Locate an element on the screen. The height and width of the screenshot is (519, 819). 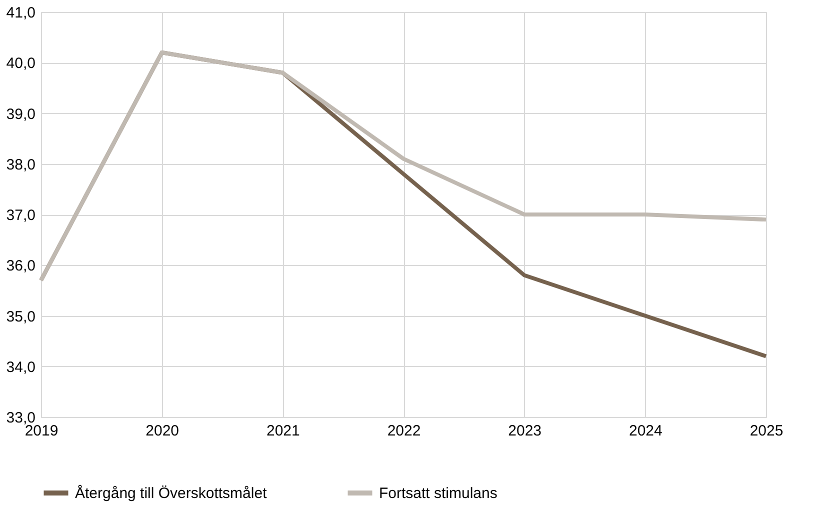
x-tick-label: 2024 is located at coordinates (645, 431).